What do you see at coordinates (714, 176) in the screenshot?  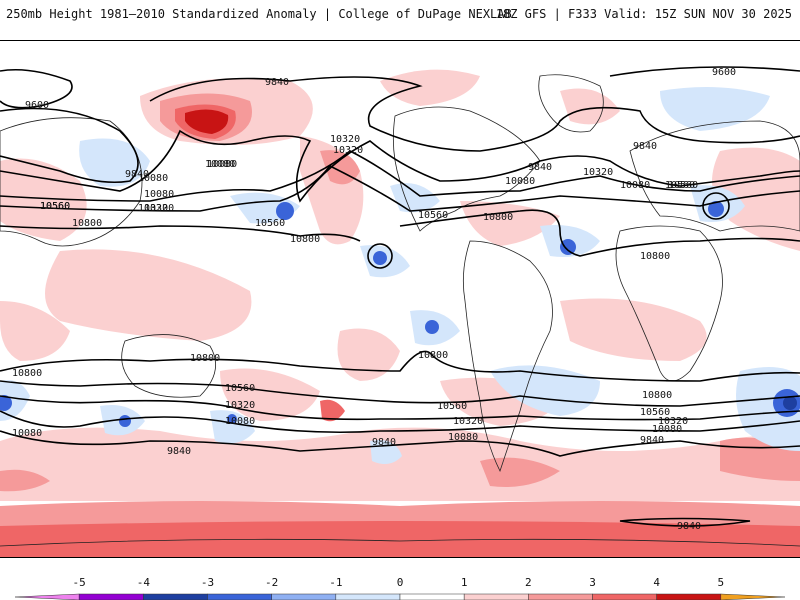 I see `eurasia-west-outline` at bounding box center [714, 176].